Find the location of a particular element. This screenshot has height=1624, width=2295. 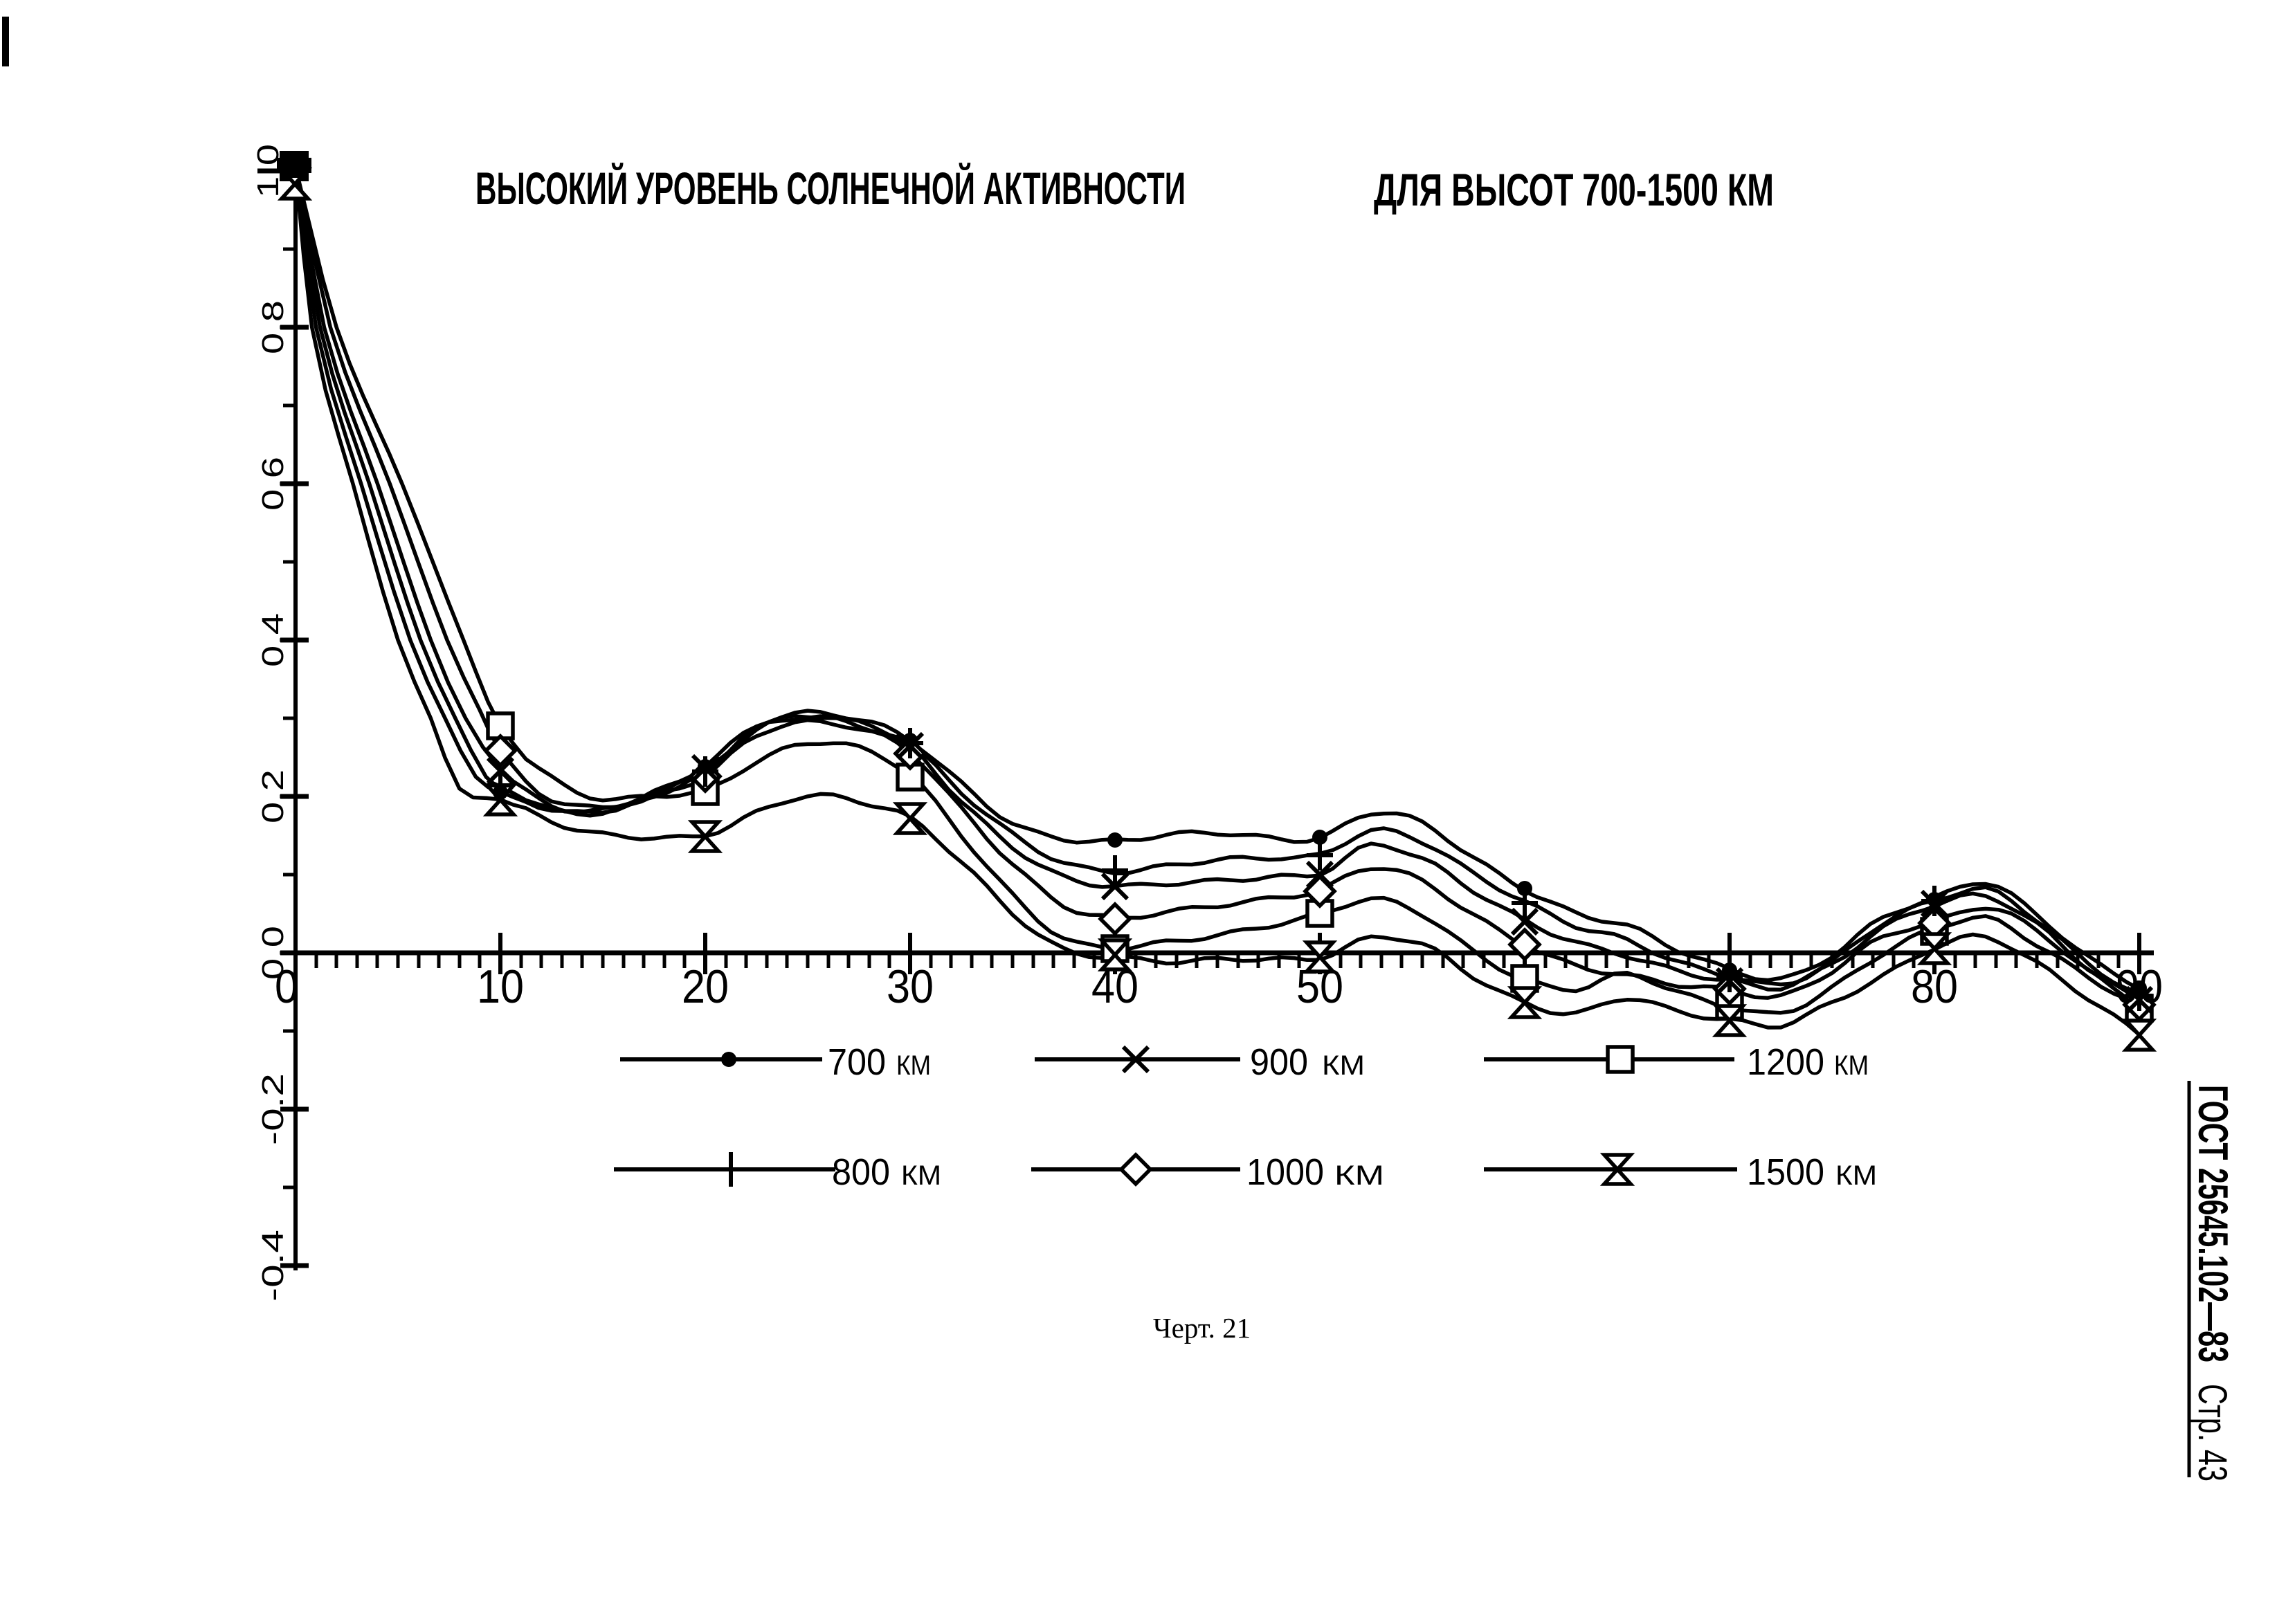

svg-text: 40 is located at coordinates (1115, 986).